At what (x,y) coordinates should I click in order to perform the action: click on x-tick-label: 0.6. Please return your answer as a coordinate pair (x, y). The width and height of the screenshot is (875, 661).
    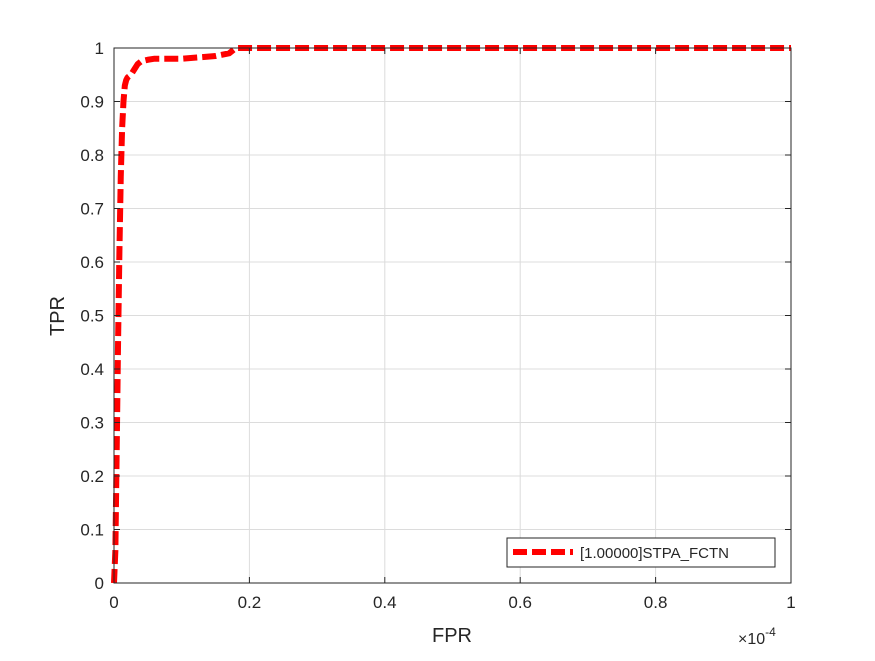
    Looking at the image, I should click on (520, 602).